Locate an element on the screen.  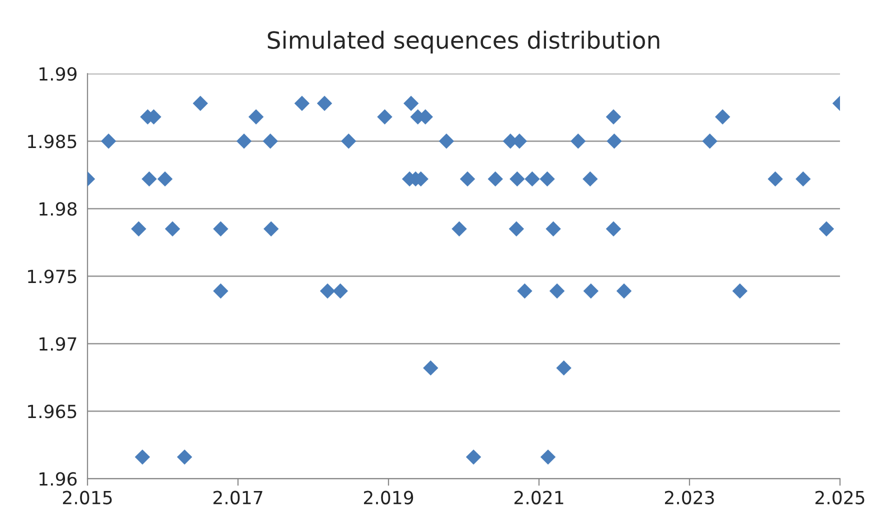
y-tick-label: 1.98 is located at coordinates (58, 209).